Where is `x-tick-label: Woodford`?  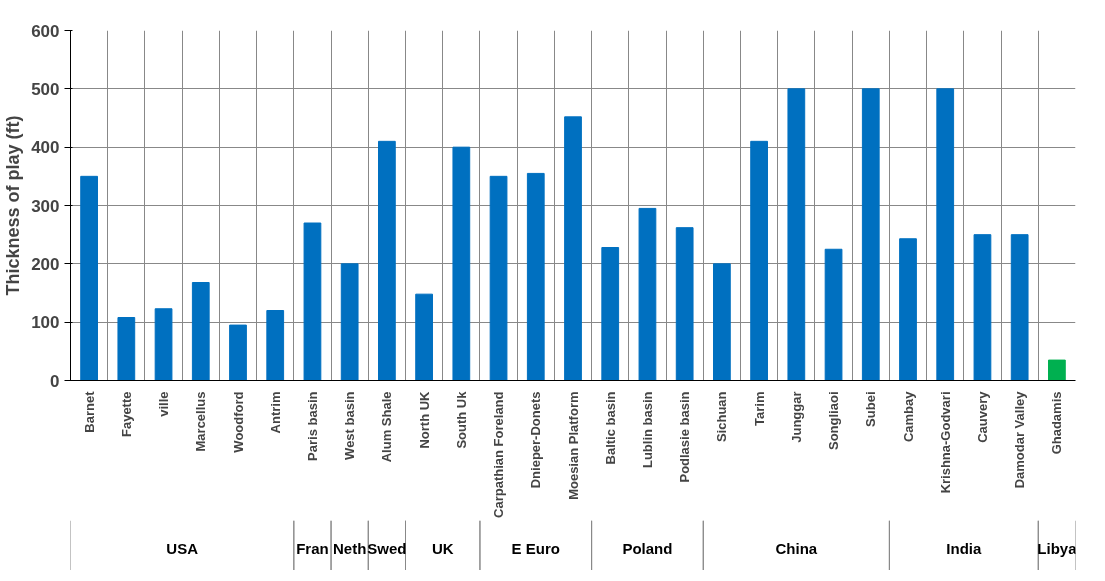
x-tick-label: Woodford is located at coordinates (238, 422).